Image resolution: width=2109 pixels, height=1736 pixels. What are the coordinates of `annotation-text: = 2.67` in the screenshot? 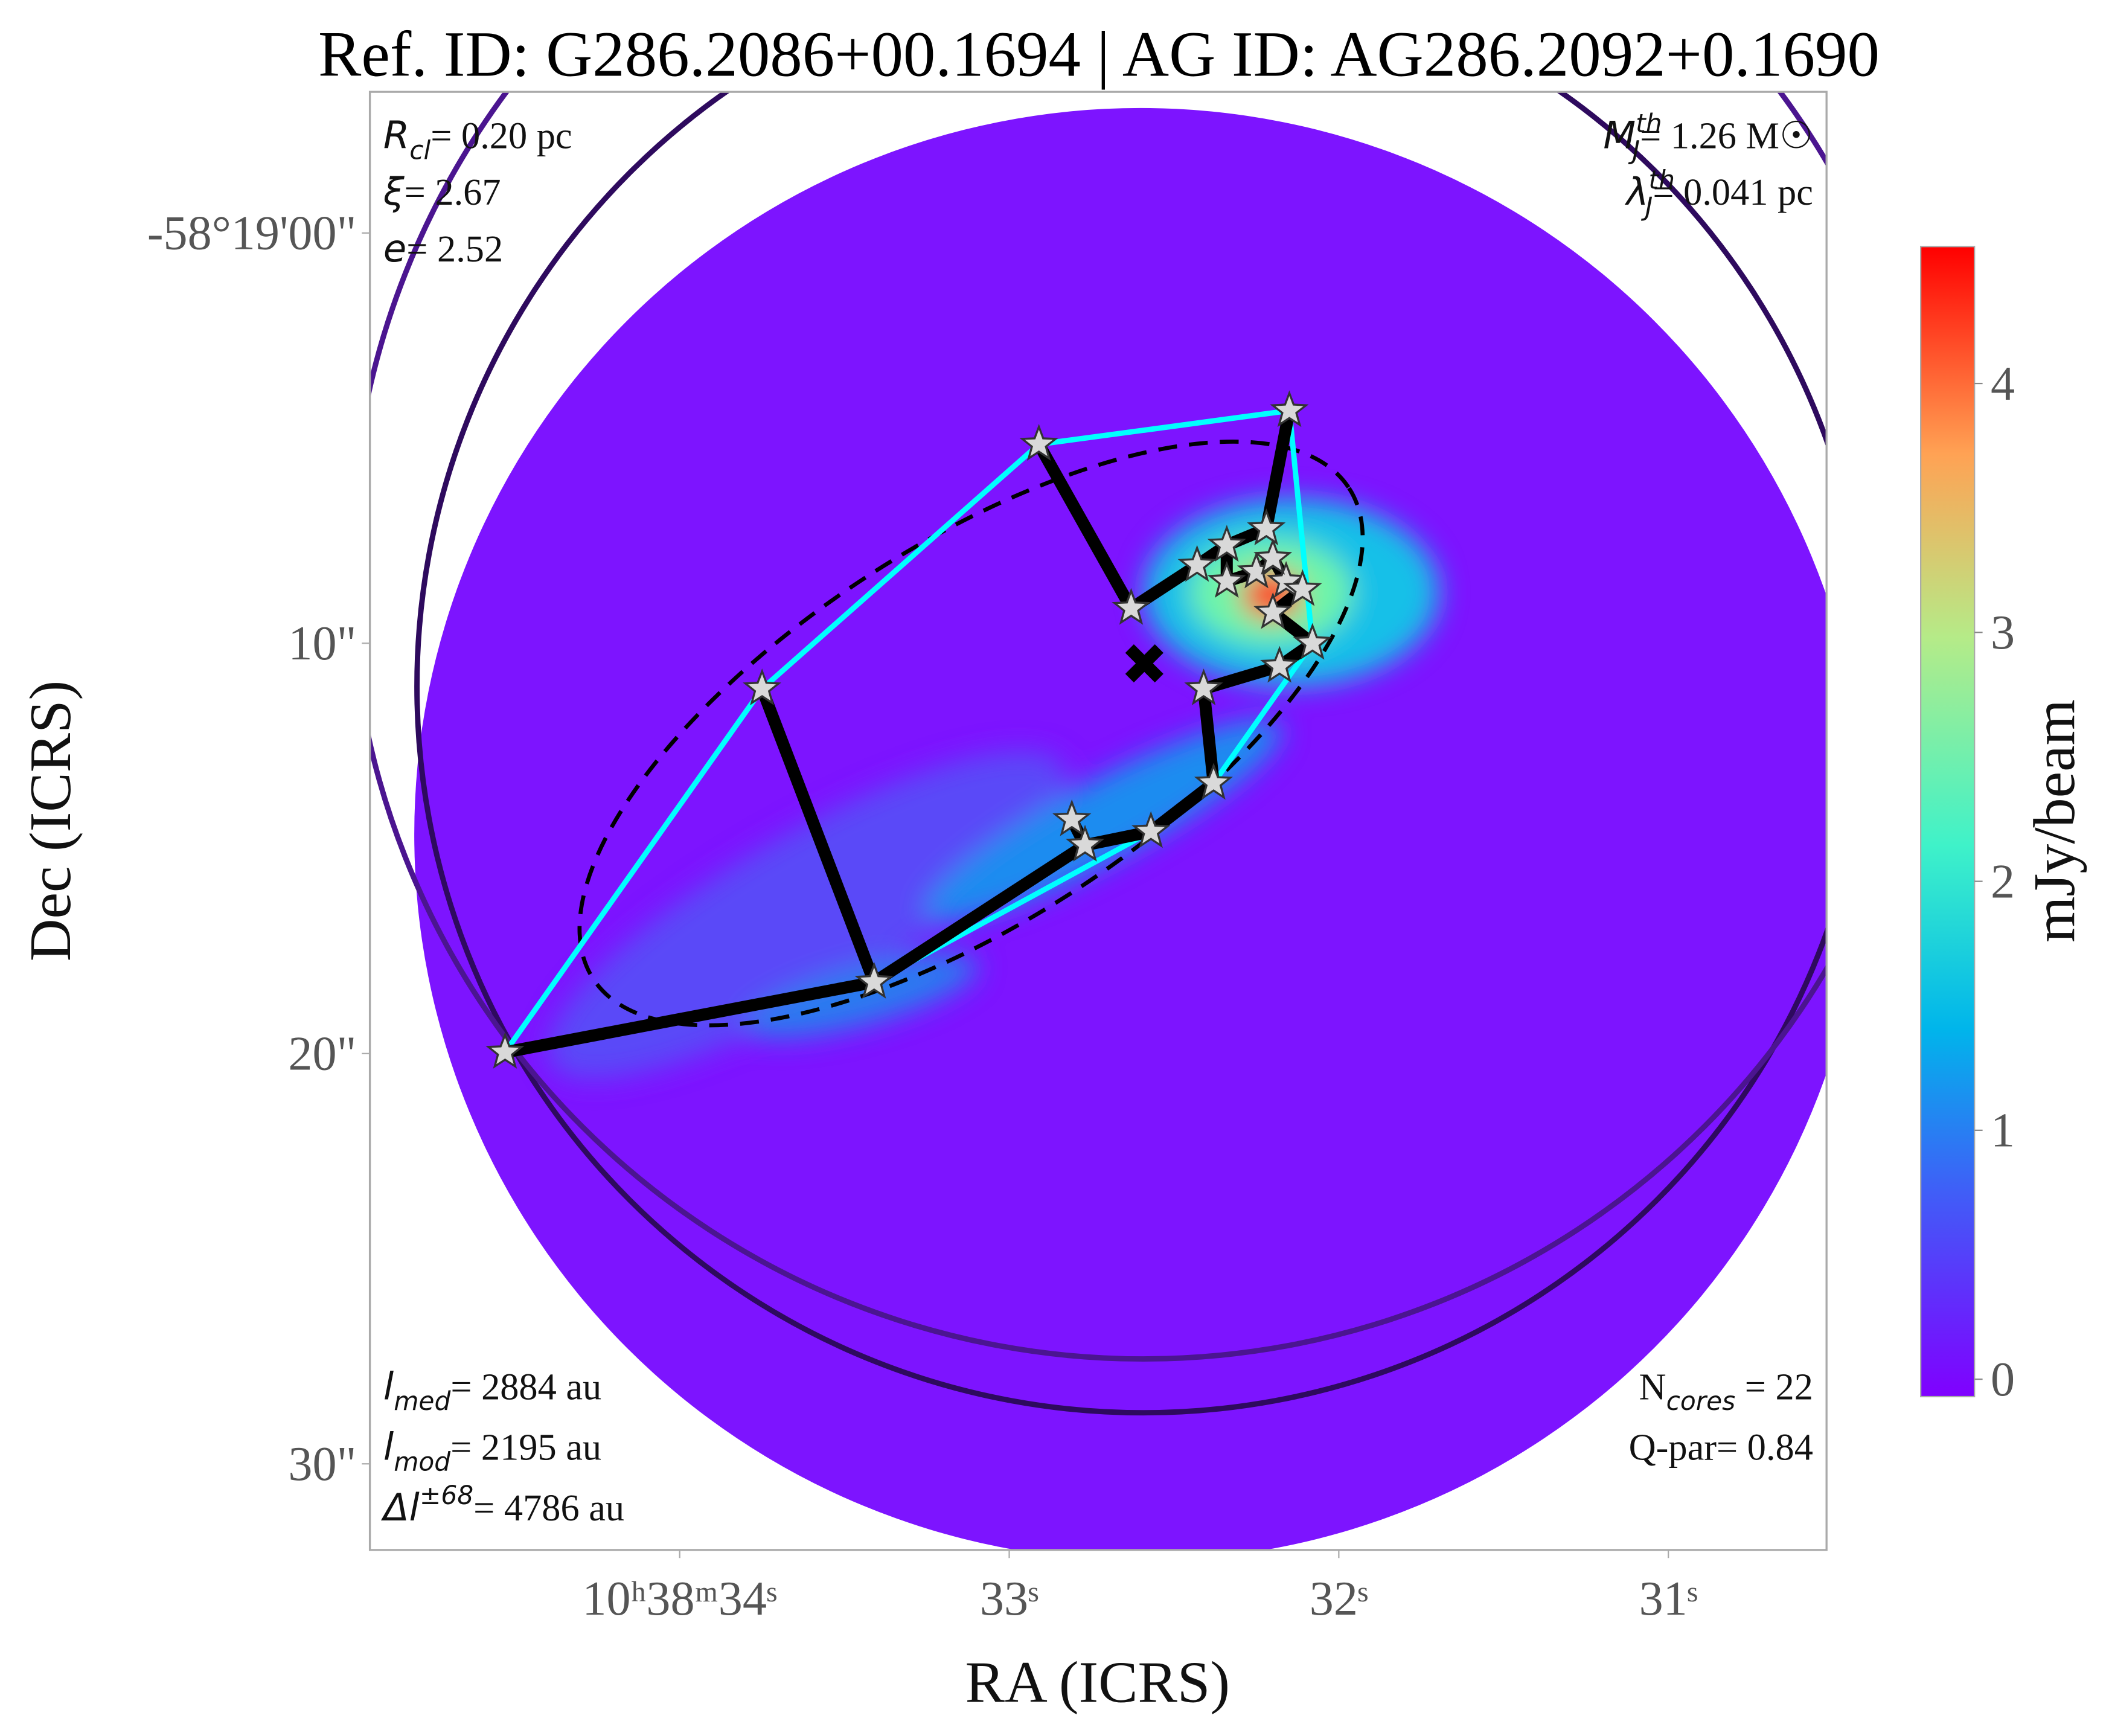 It's located at (453, 192).